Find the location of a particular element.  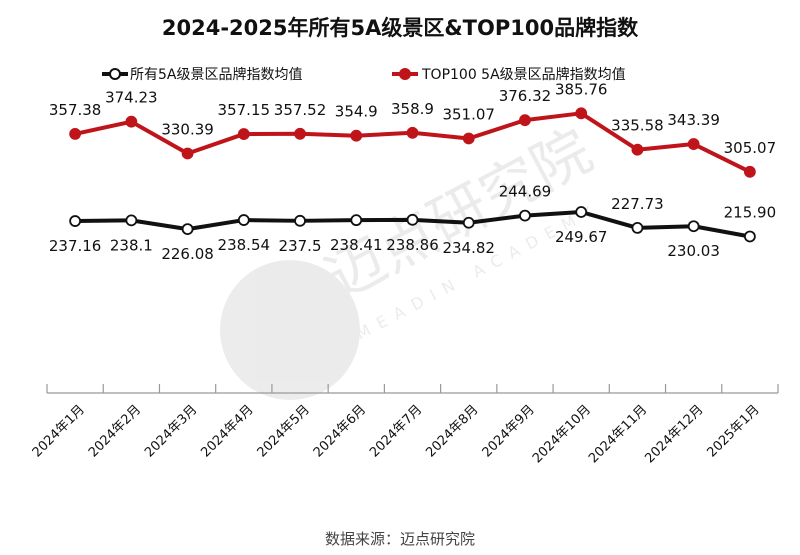

data-label: 335.58 is located at coordinates (637, 126).